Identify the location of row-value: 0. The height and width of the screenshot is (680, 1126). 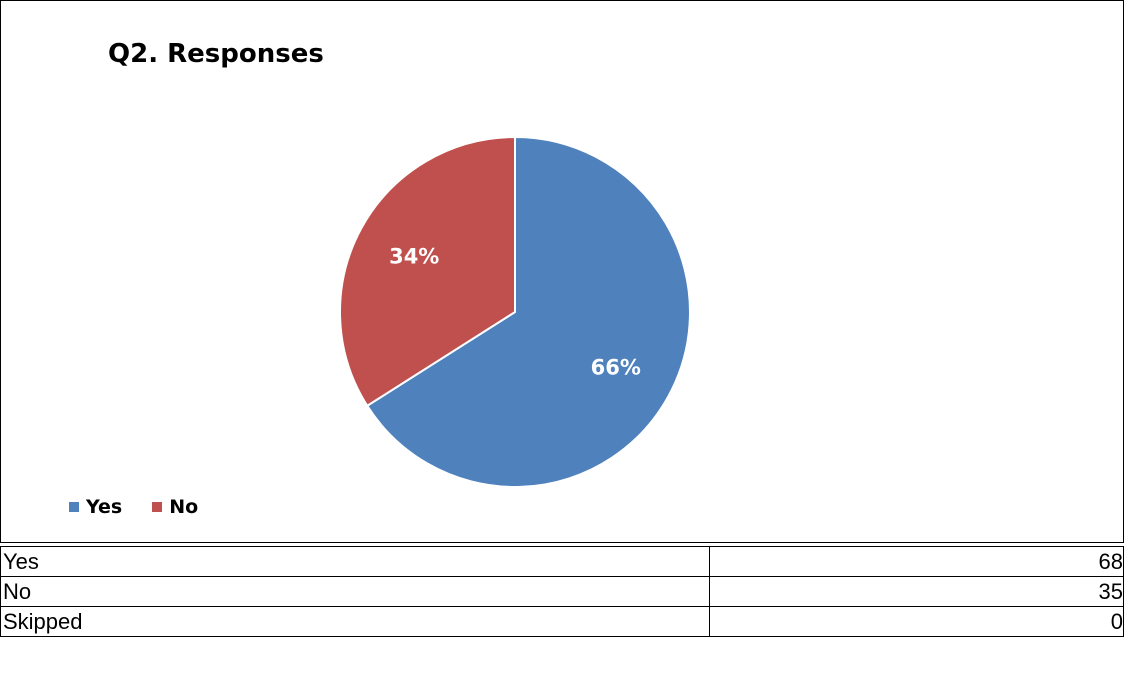
(916, 621).